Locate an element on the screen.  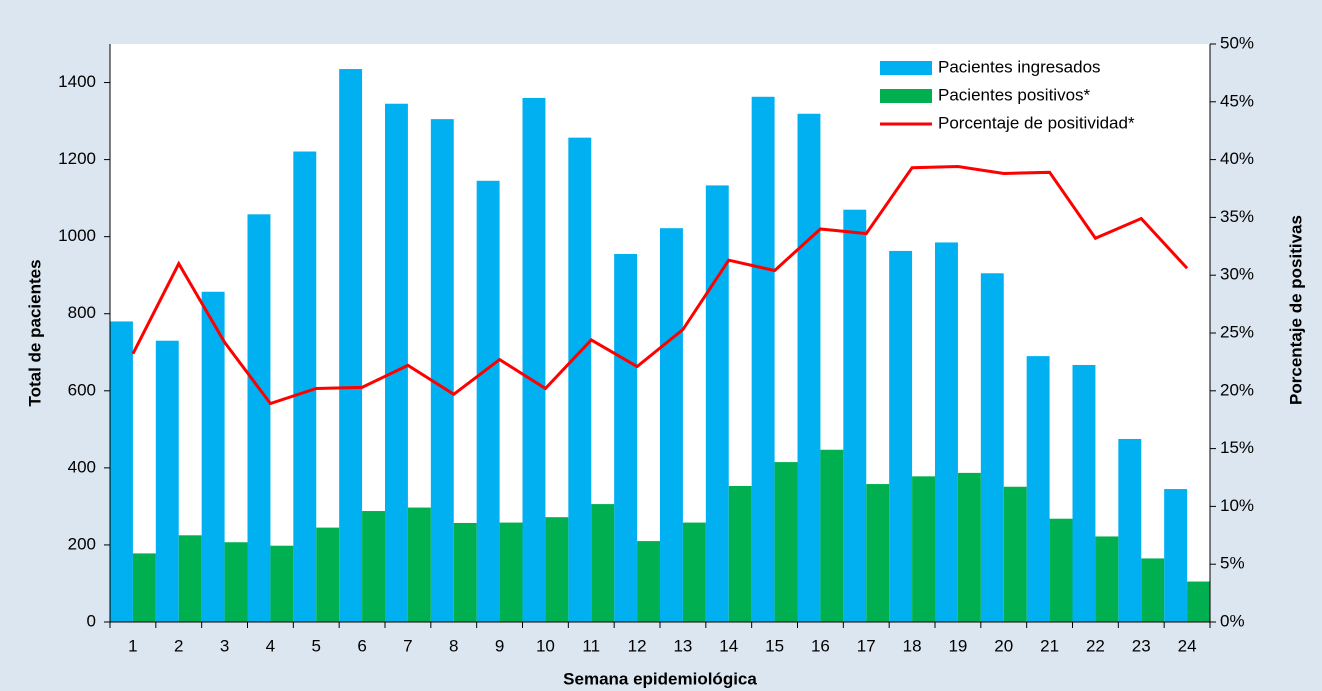
y2-tick-label: 15% is located at coordinates (1237, 447).